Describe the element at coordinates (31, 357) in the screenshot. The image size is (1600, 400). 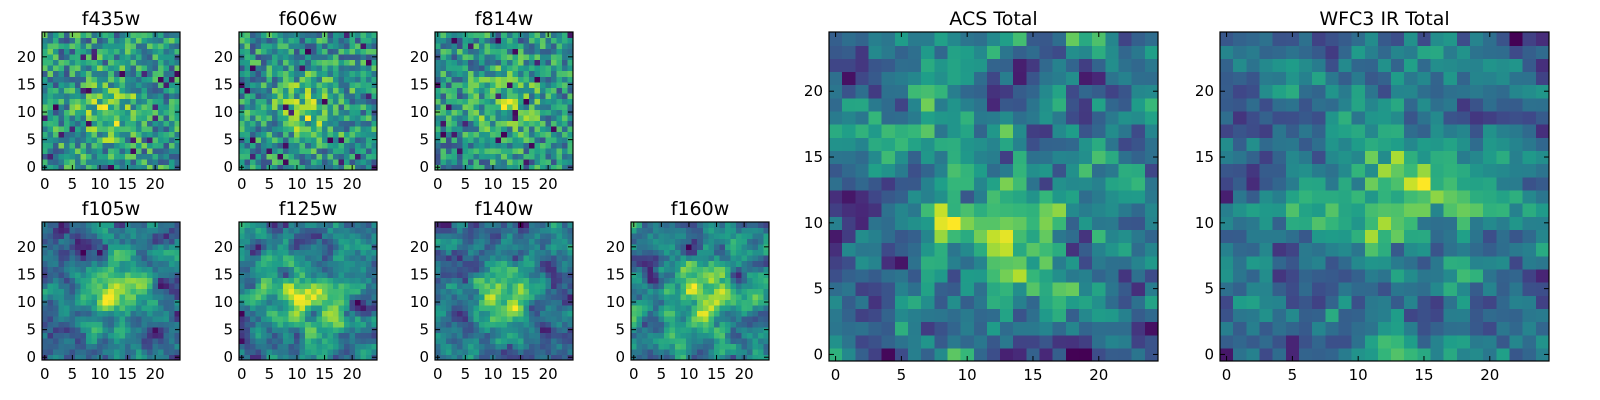
I see `y-tick-label: 0` at that location.